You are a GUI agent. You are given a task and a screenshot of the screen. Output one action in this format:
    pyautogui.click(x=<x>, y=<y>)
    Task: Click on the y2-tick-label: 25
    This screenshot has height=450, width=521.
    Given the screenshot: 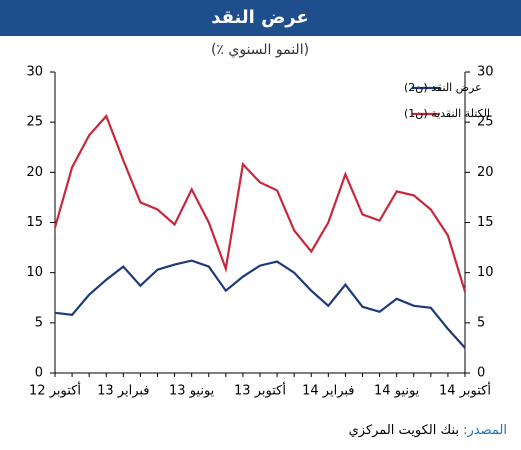 What is the action you would take?
    pyautogui.click(x=485, y=122)
    